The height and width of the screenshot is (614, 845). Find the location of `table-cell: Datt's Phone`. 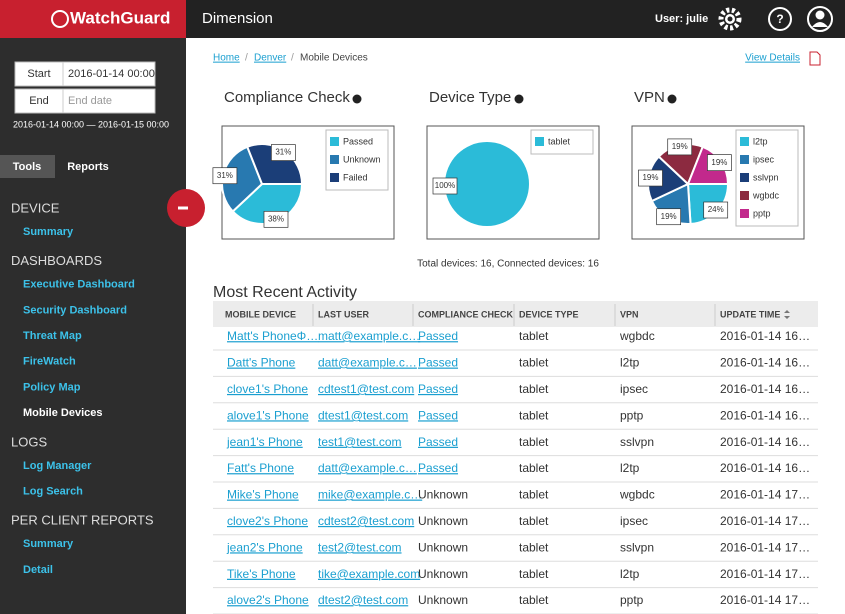

table-cell: Datt's Phone is located at coordinates (261, 363).